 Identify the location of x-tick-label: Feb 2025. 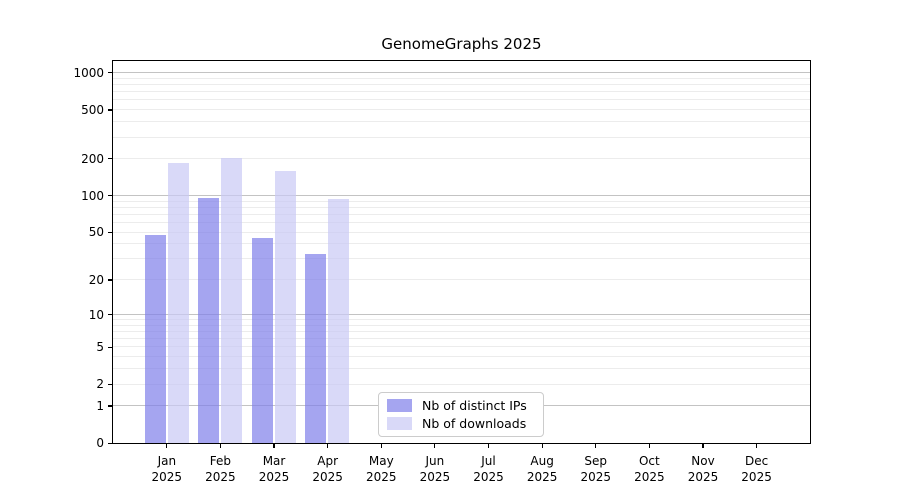
(220, 469).